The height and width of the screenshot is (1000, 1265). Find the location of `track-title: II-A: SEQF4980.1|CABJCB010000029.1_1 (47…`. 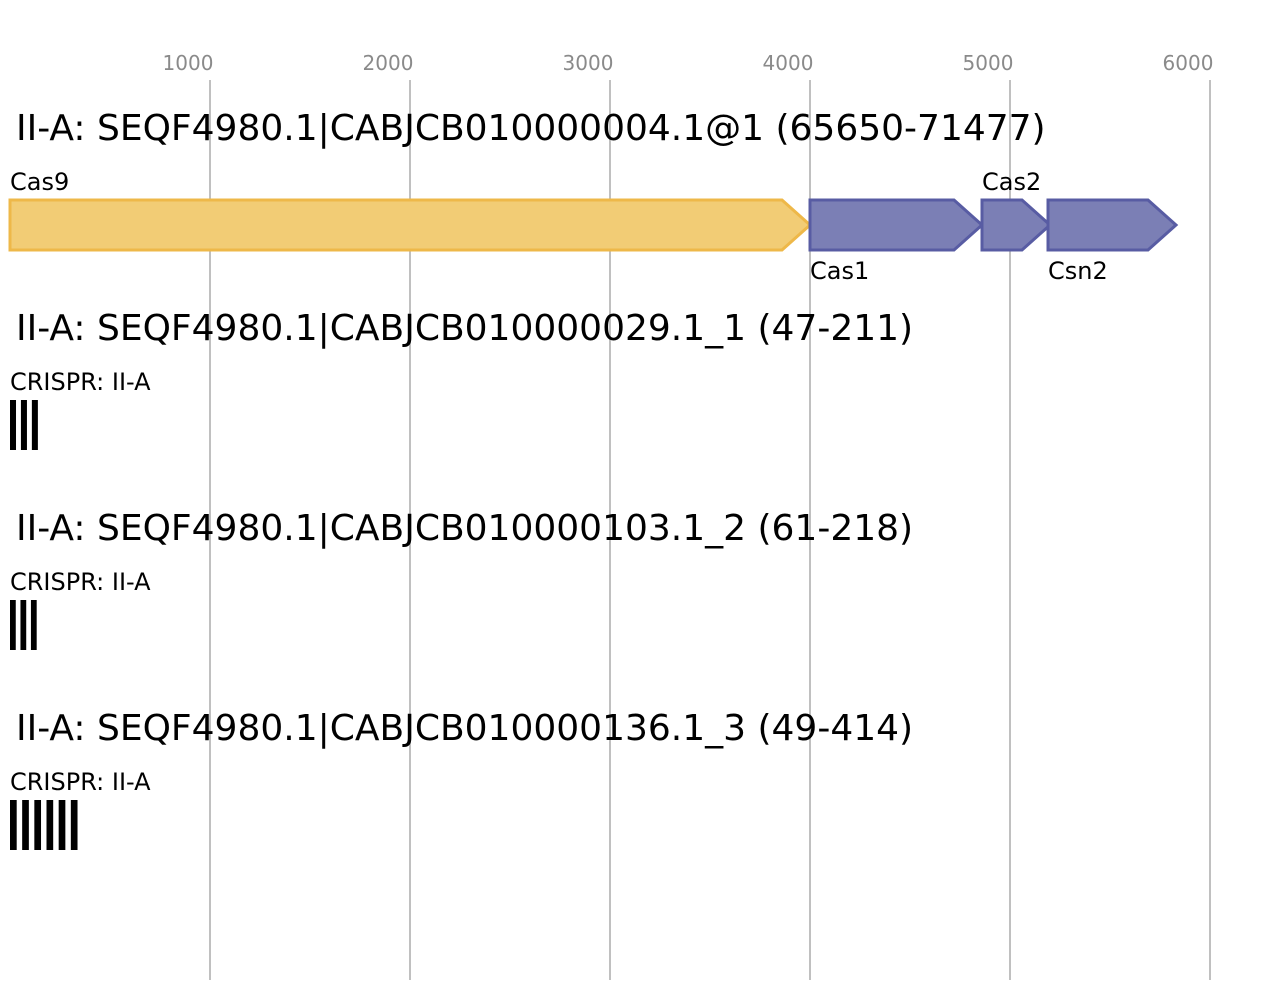

track-title: II-A: SEQF4980.1|CABJCB010000029.1_1 (47… is located at coordinates (464, 328).